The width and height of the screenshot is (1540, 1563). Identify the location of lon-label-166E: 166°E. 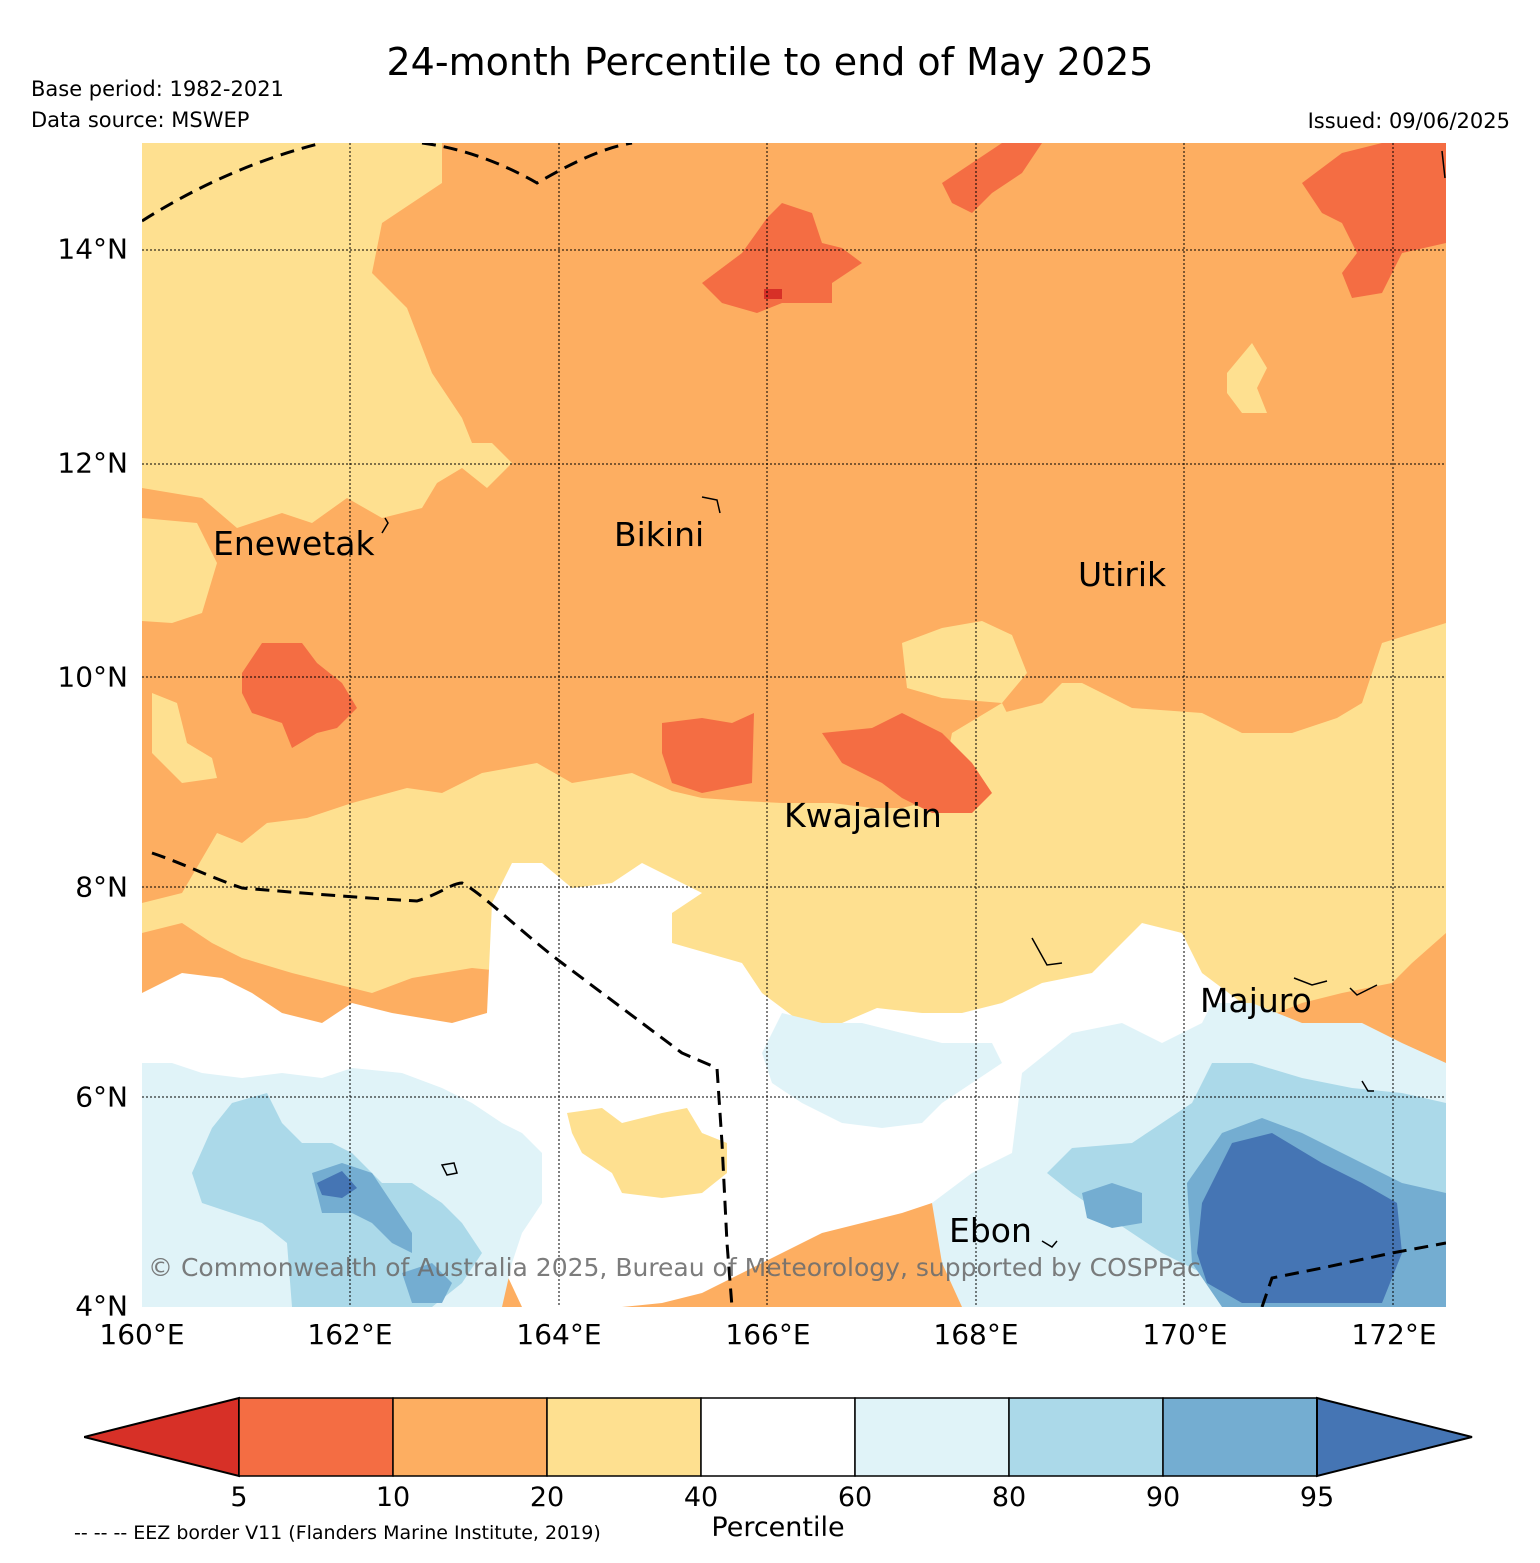
(768, 1334).